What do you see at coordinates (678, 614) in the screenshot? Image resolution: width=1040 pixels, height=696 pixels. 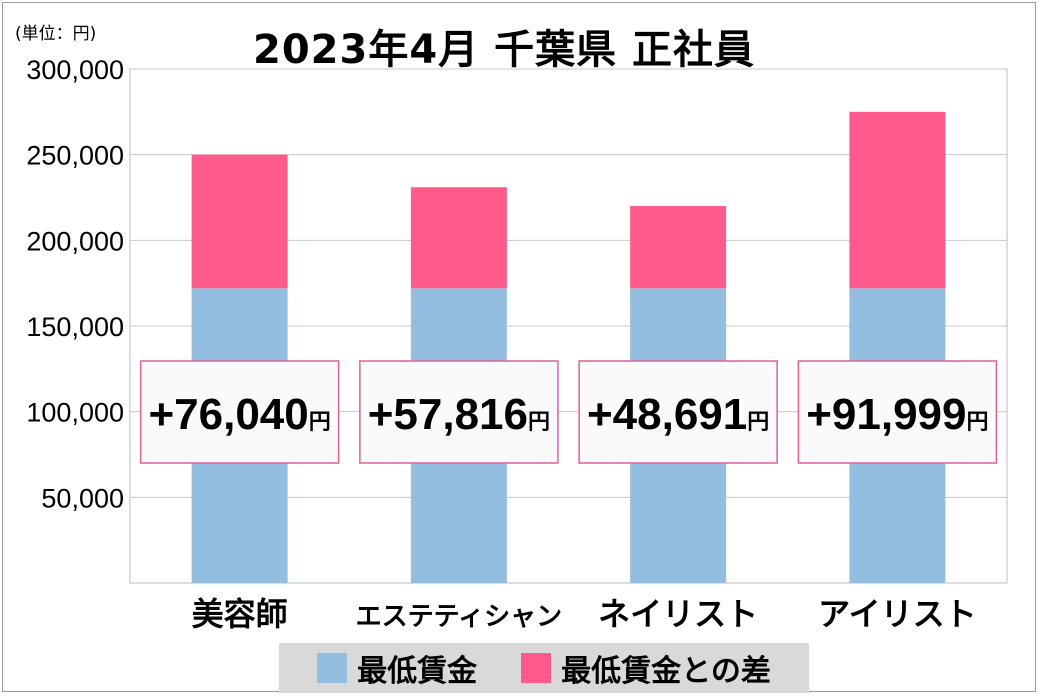 I see `x-category-label: ネイリスト` at bounding box center [678, 614].